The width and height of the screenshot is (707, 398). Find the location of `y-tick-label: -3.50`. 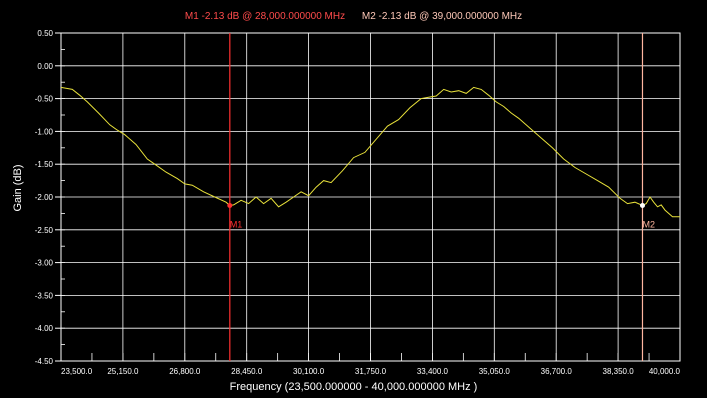

y-tick-label: -3.50 is located at coordinates (44, 295).